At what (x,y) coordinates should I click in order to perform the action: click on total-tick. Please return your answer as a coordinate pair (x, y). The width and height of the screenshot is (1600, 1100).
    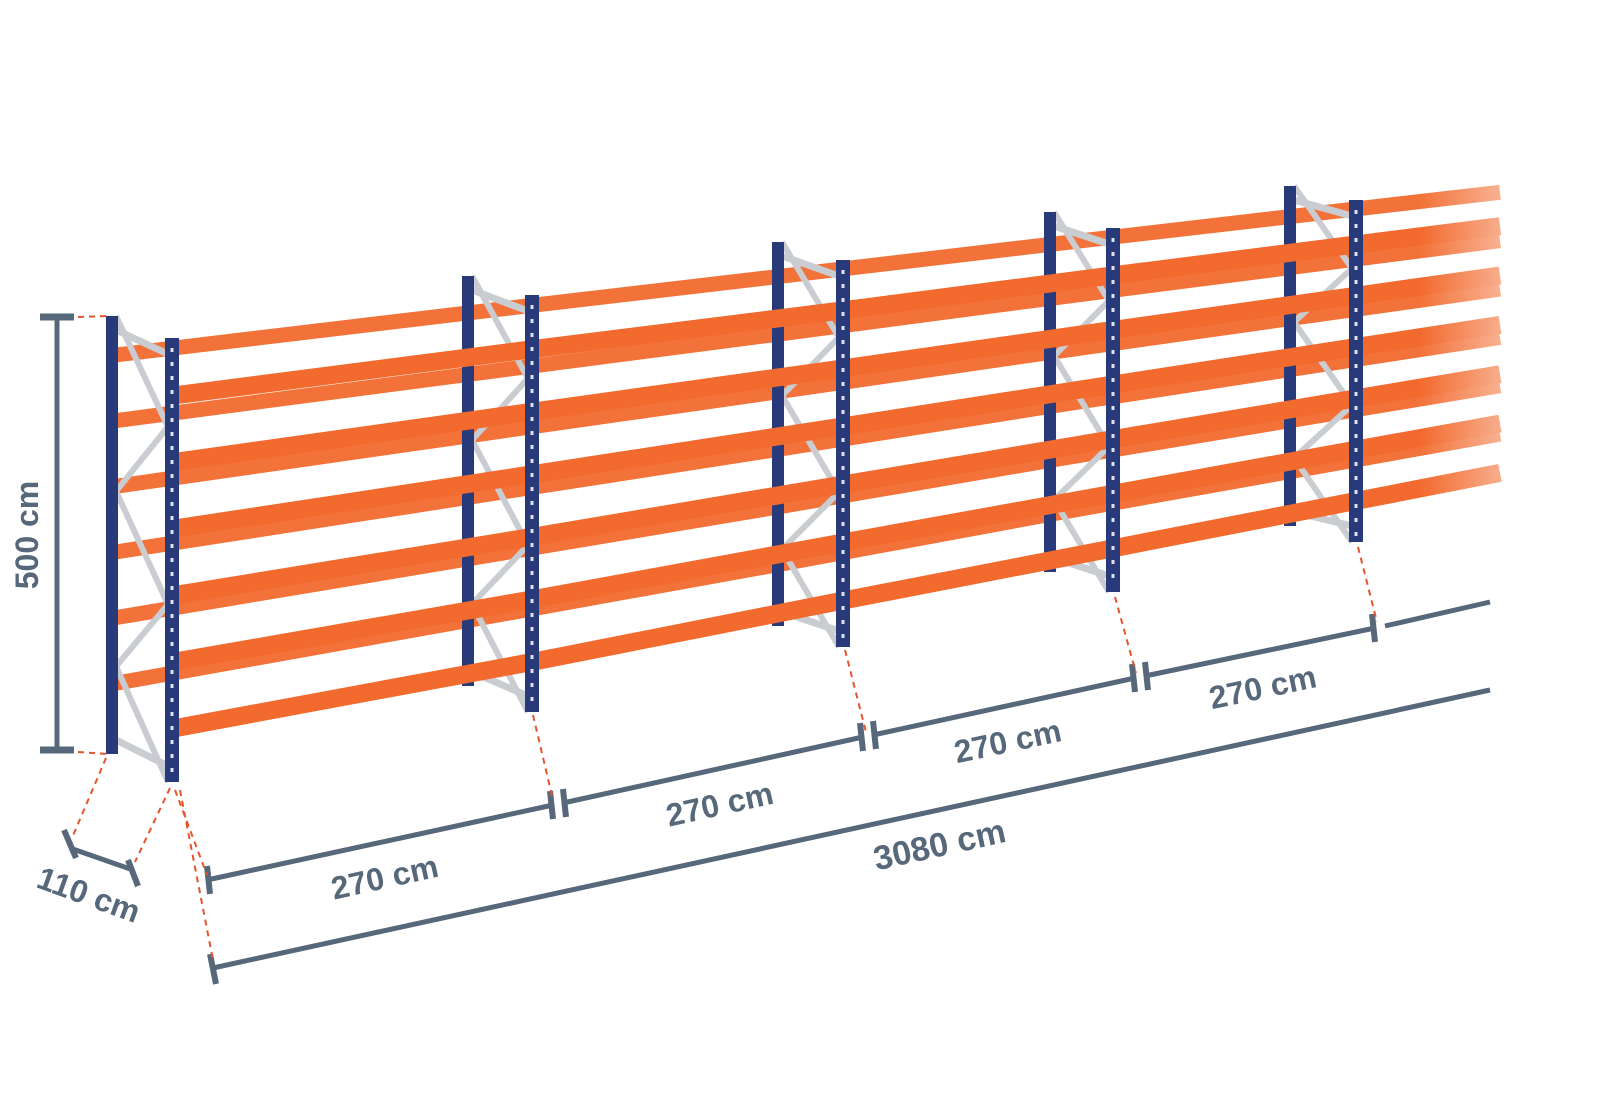
    Looking at the image, I should click on (213, 969).